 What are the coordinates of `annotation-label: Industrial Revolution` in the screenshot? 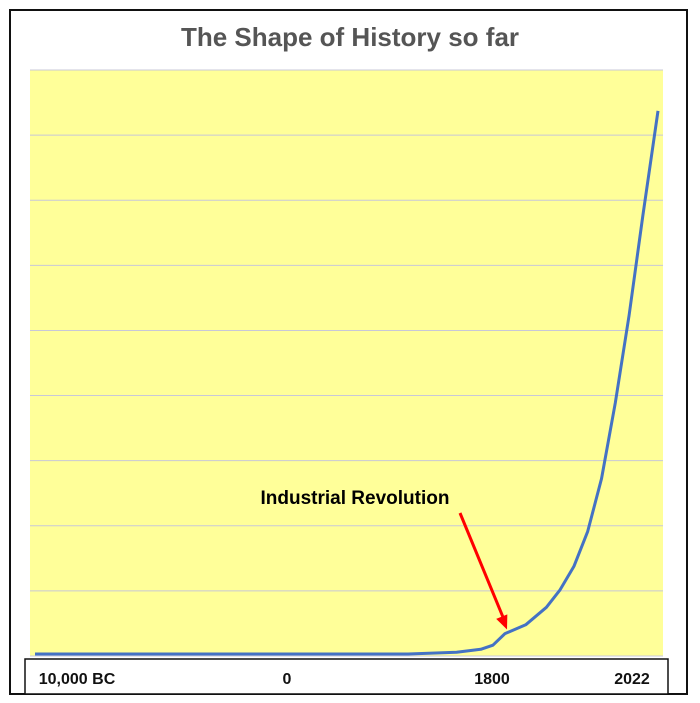 It's located at (355, 498).